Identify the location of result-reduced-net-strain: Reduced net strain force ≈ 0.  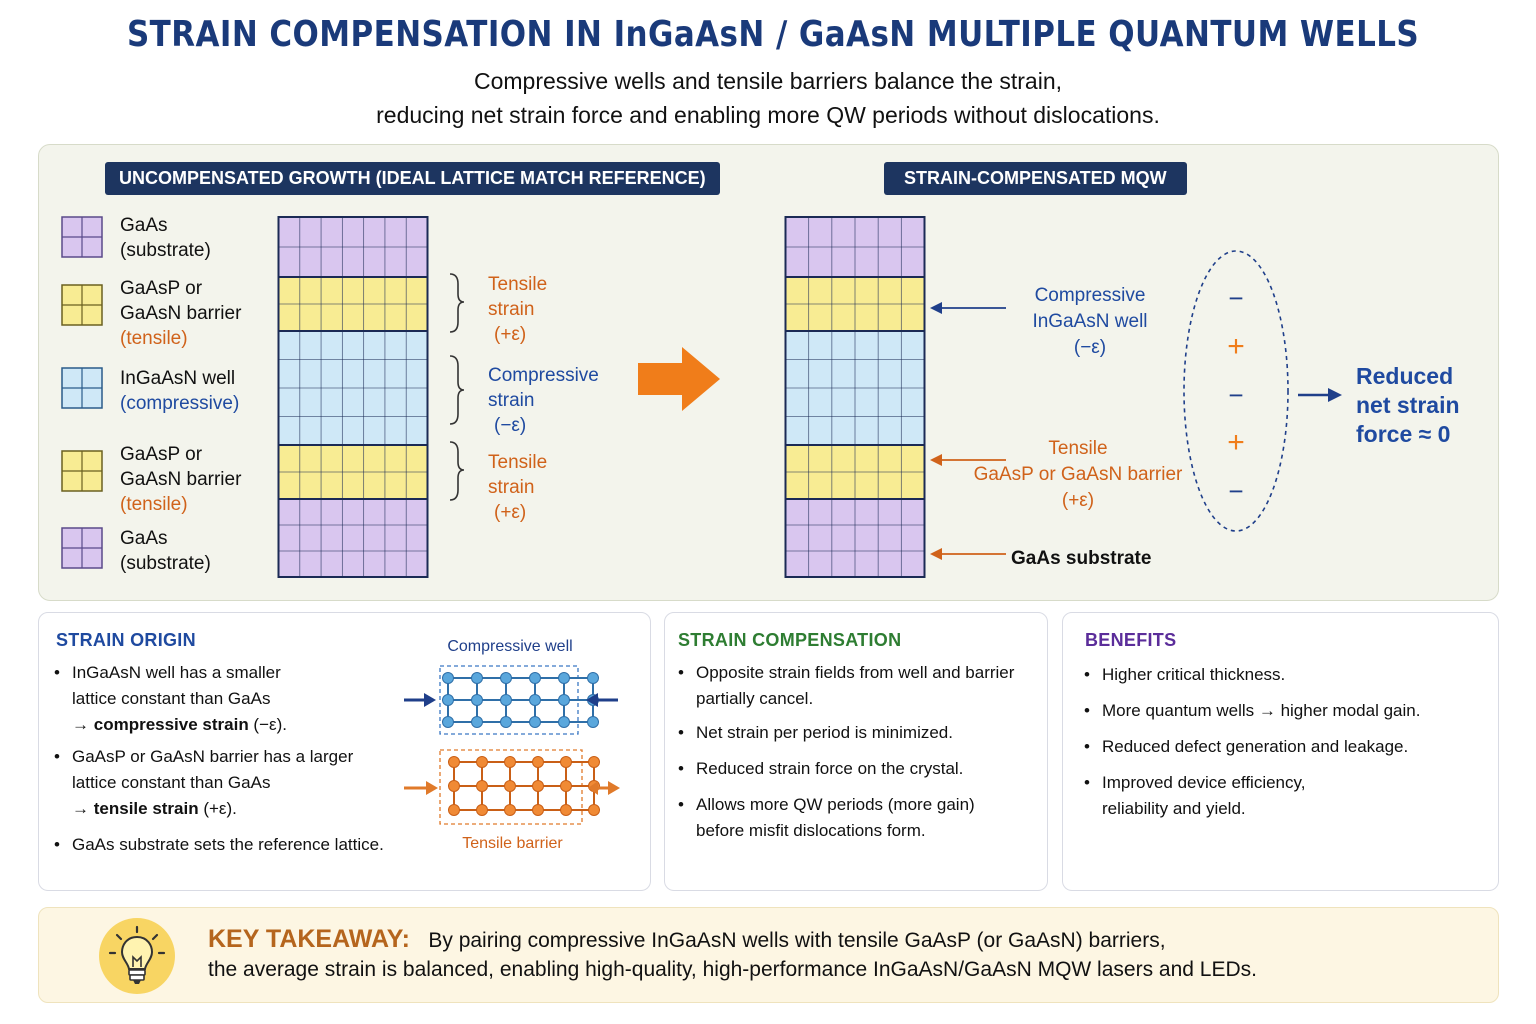
(1408, 405).